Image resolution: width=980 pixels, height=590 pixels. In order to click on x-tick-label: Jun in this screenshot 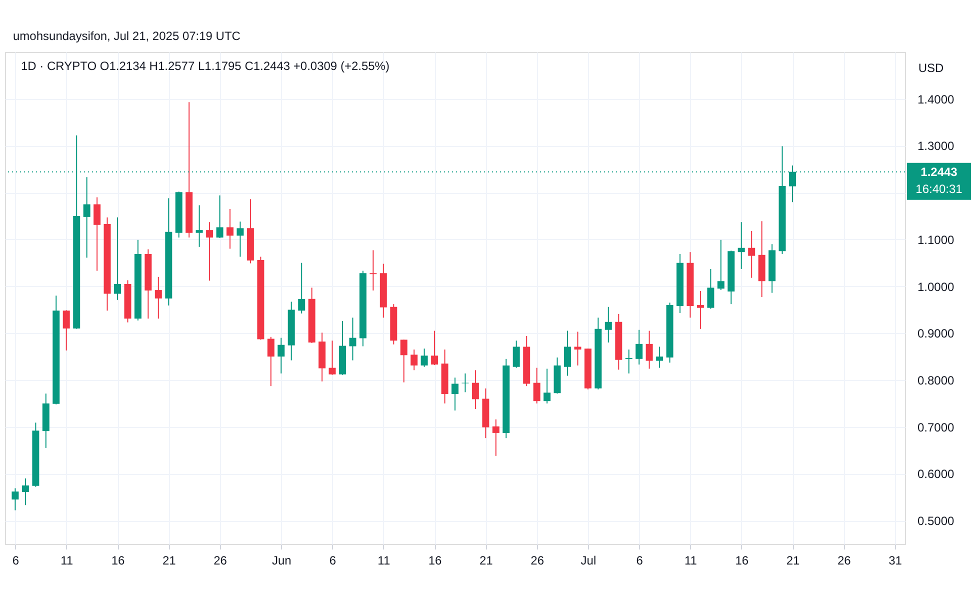, I will do `click(282, 561)`.